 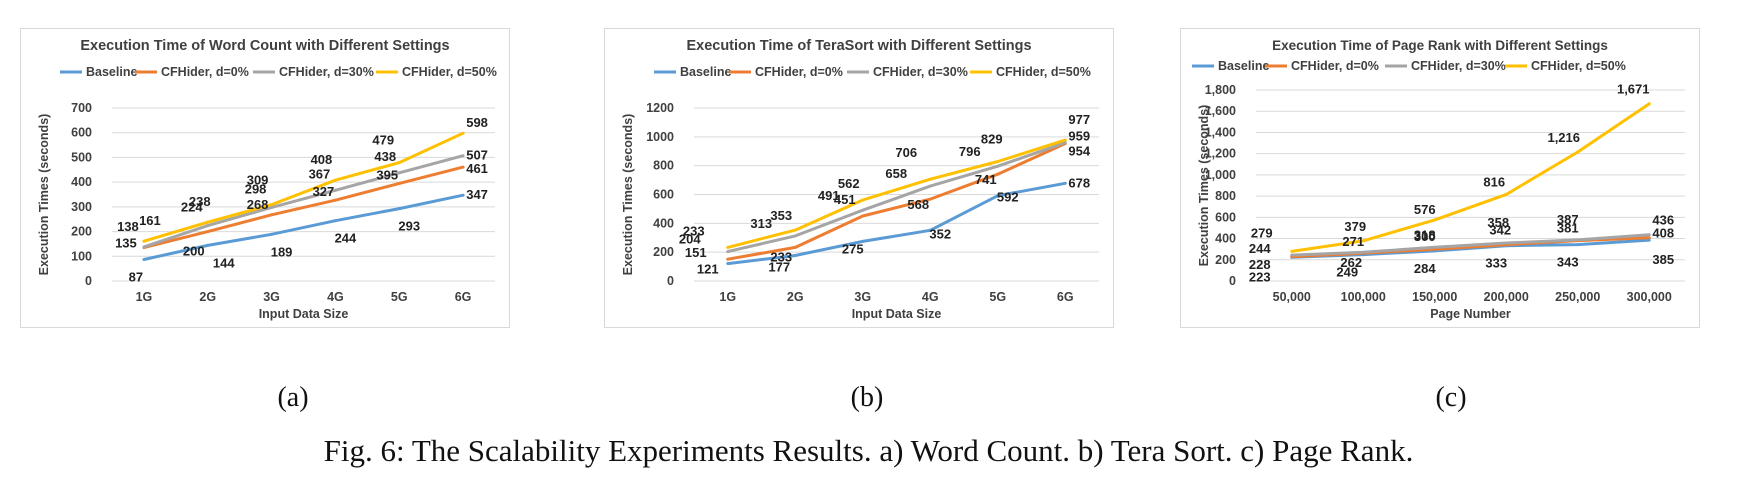 I want to click on data-label: 678, so click(x=1079, y=182).